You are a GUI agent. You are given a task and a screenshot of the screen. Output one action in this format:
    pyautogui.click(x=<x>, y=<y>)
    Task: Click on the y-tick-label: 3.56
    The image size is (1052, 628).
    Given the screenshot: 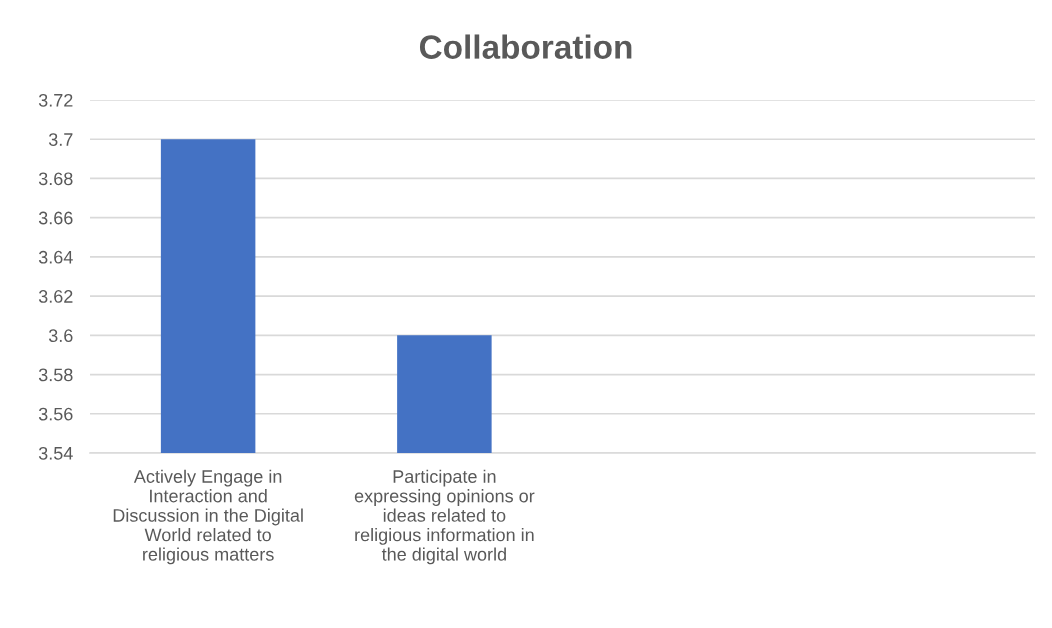 What is the action you would take?
    pyautogui.click(x=55, y=414)
    